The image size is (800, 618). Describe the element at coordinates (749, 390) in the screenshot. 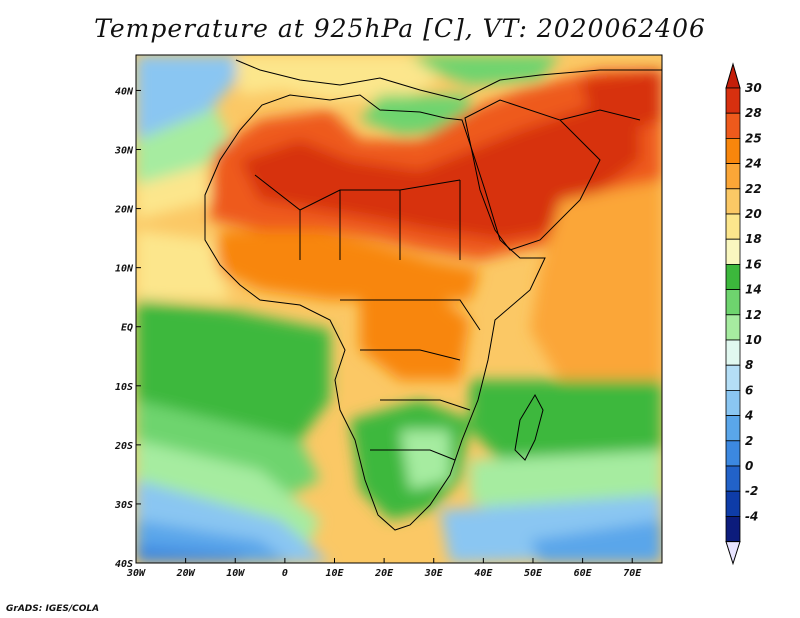

I see `colorbar-label: 6` at that location.